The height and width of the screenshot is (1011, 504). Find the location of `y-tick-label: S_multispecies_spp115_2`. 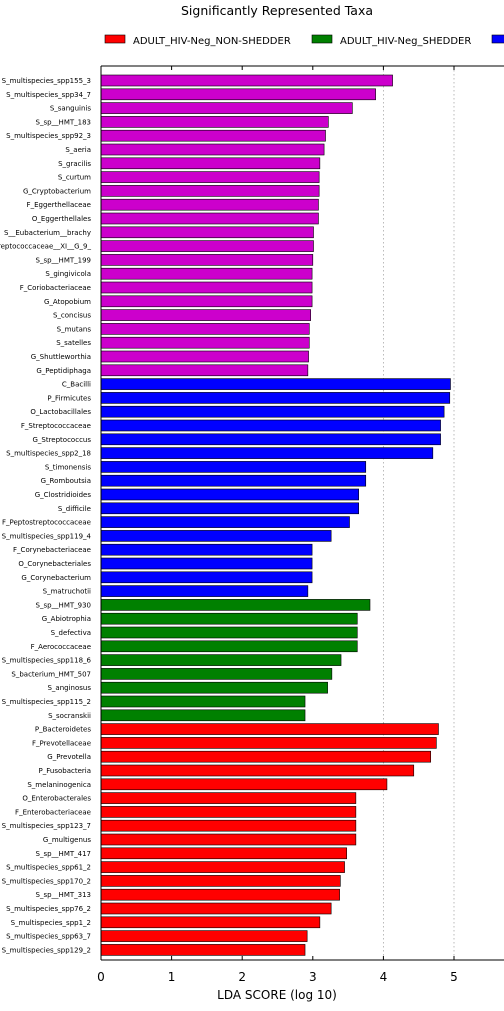

y-tick-label: S_multispecies_spp115_2 is located at coordinates (46, 702).